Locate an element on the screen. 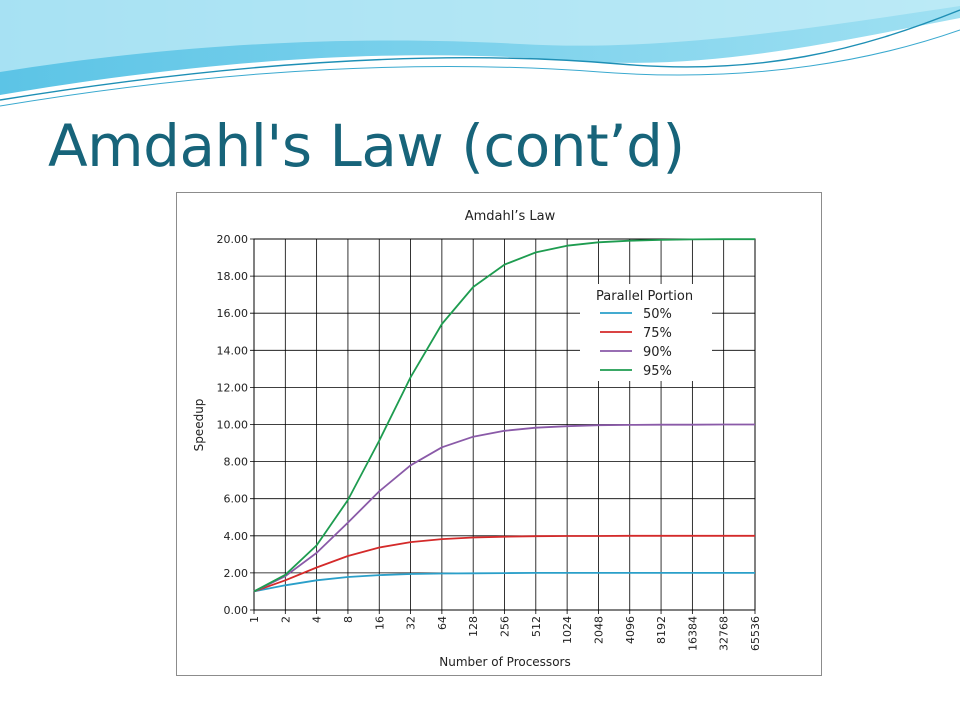  x-tick-label: 8192 is located at coordinates (661, 630).